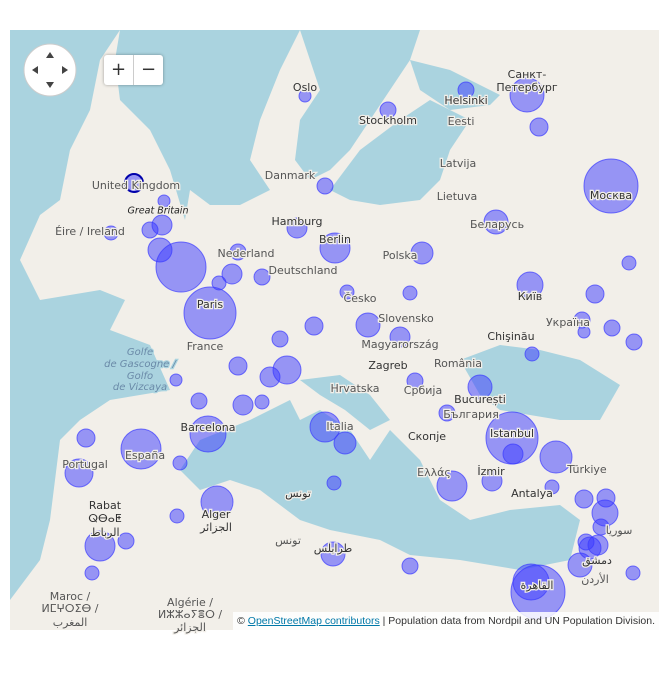 This screenshot has height=690, width=669. Describe the element at coordinates (480, 399) in the screenshot. I see `place-label: București` at that location.